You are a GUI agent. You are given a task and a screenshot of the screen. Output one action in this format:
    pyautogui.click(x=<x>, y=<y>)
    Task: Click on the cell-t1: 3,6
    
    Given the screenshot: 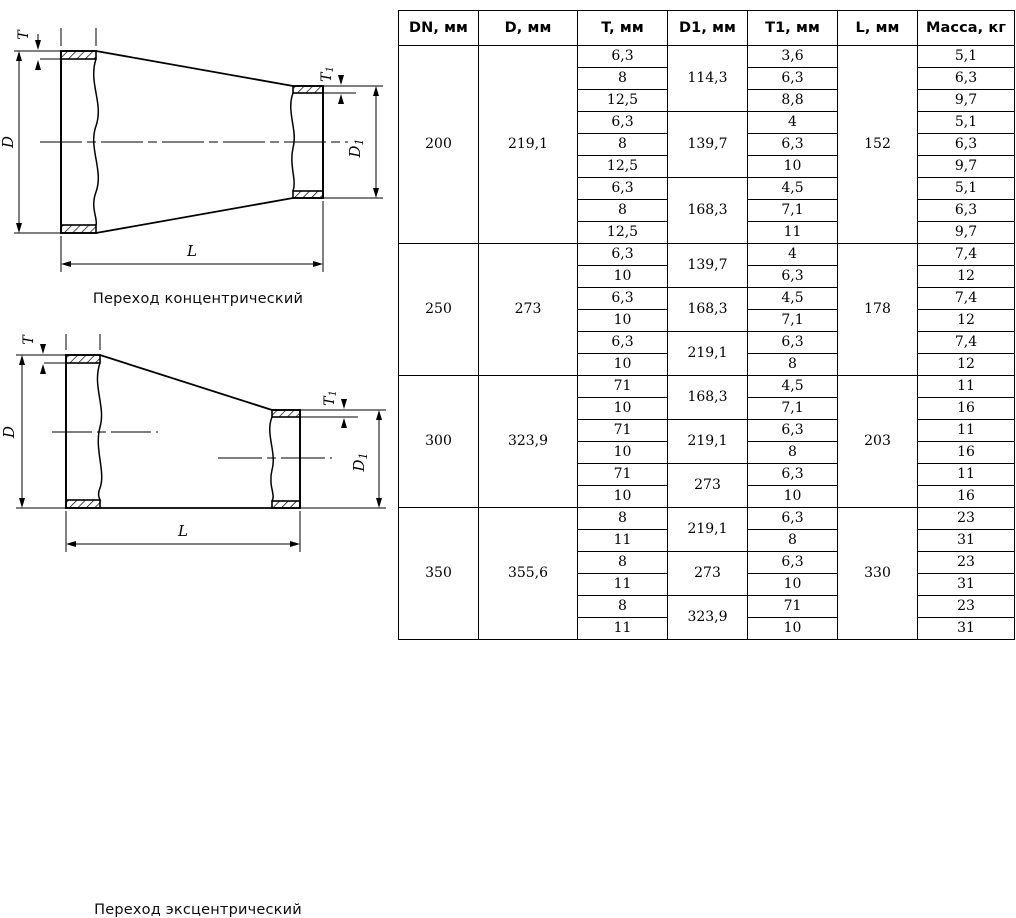 What is the action you would take?
    pyautogui.click(x=792, y=56)
    